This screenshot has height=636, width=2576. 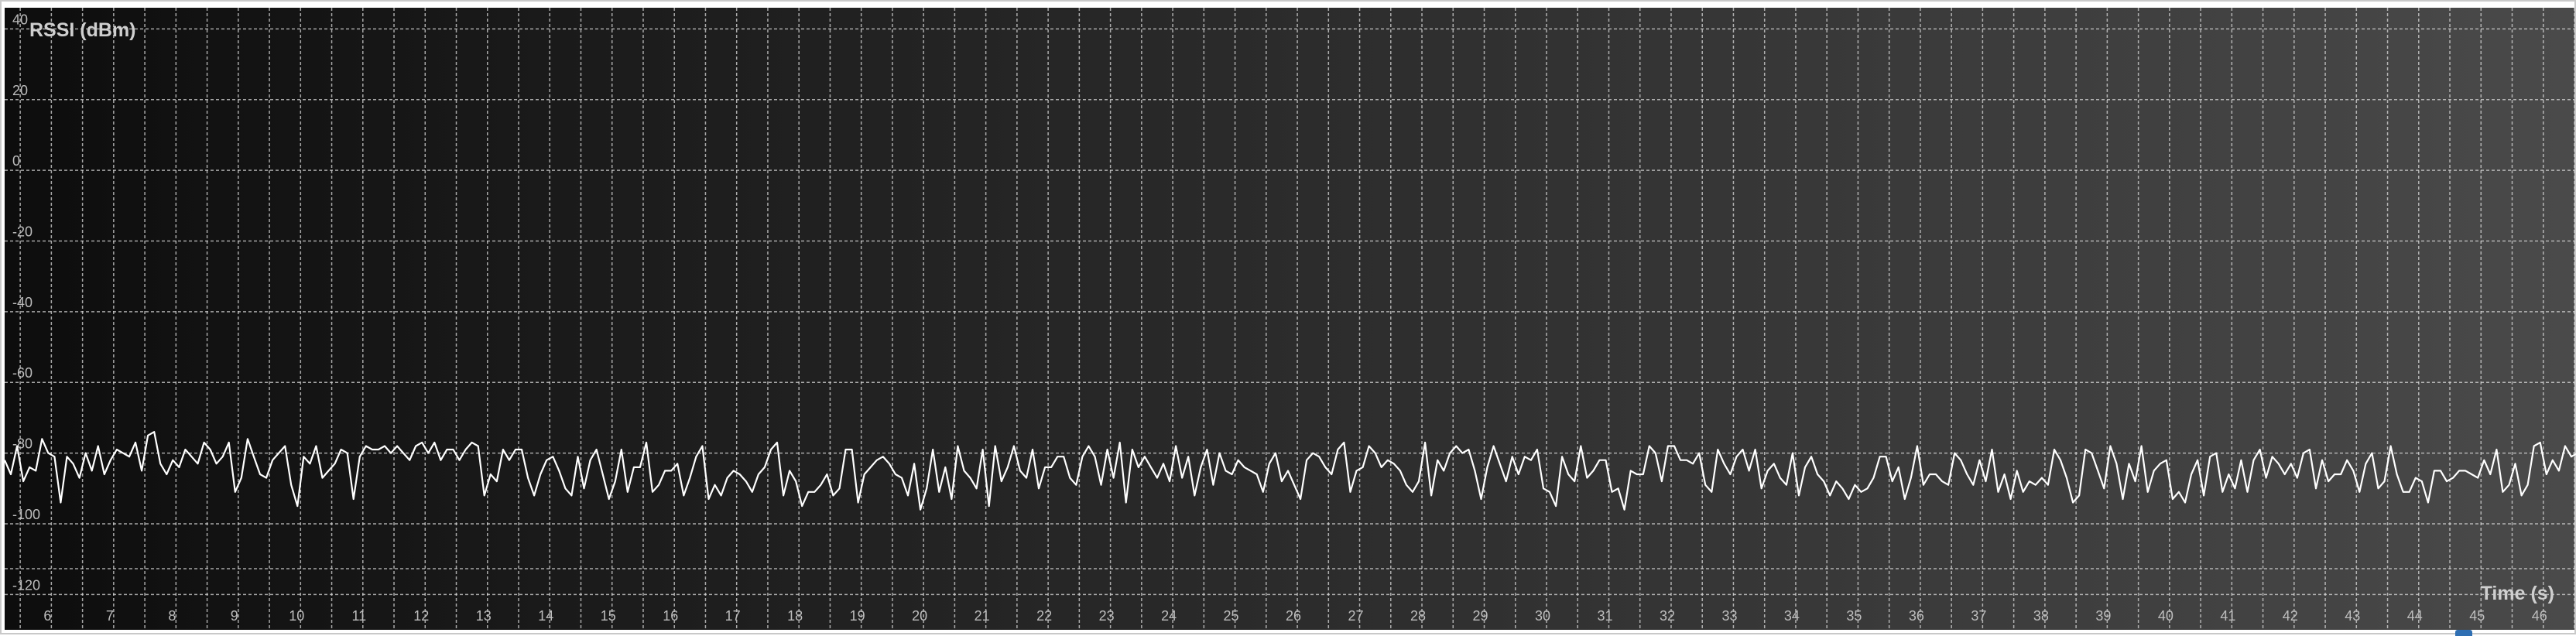 I want to click on x-tick-label: 8, so click(x=172, y=616).